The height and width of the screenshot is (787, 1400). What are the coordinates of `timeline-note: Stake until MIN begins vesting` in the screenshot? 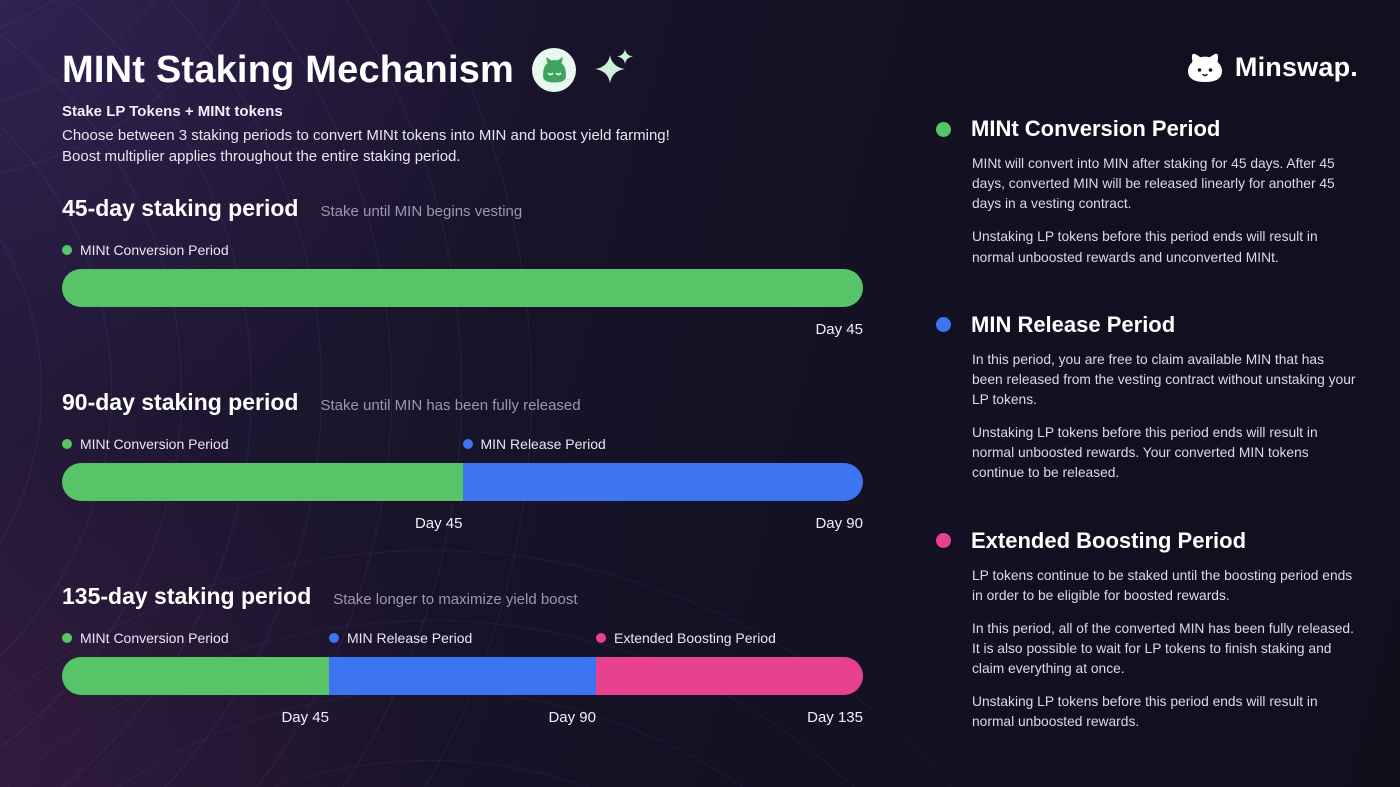 It's located at (421, 211).